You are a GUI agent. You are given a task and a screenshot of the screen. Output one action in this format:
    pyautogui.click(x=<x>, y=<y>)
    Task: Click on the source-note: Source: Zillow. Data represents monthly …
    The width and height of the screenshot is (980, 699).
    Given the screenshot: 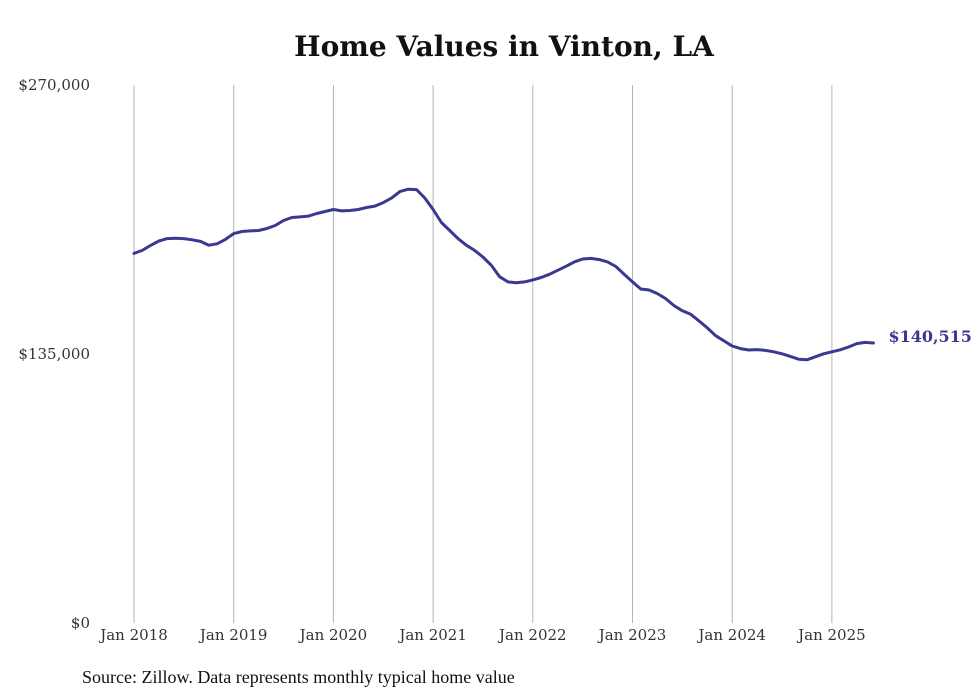 What is the action you would take?
    pyautogui.click(x=298, y=677)
    